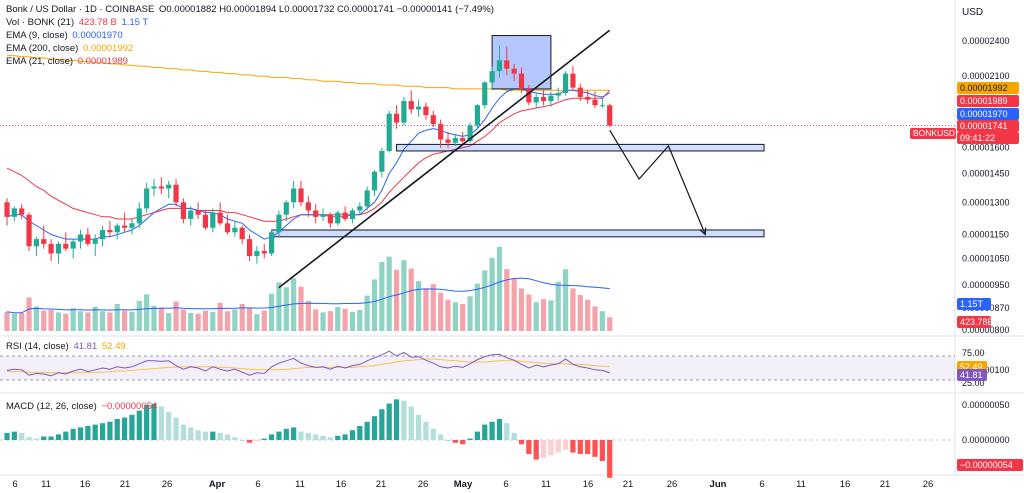 The image size is (1024, 493). What do you see at coordinates (986, 405) in the screenshot?
I see `macd-tick-label: 0.00000050` at bounding box center [986, 405].